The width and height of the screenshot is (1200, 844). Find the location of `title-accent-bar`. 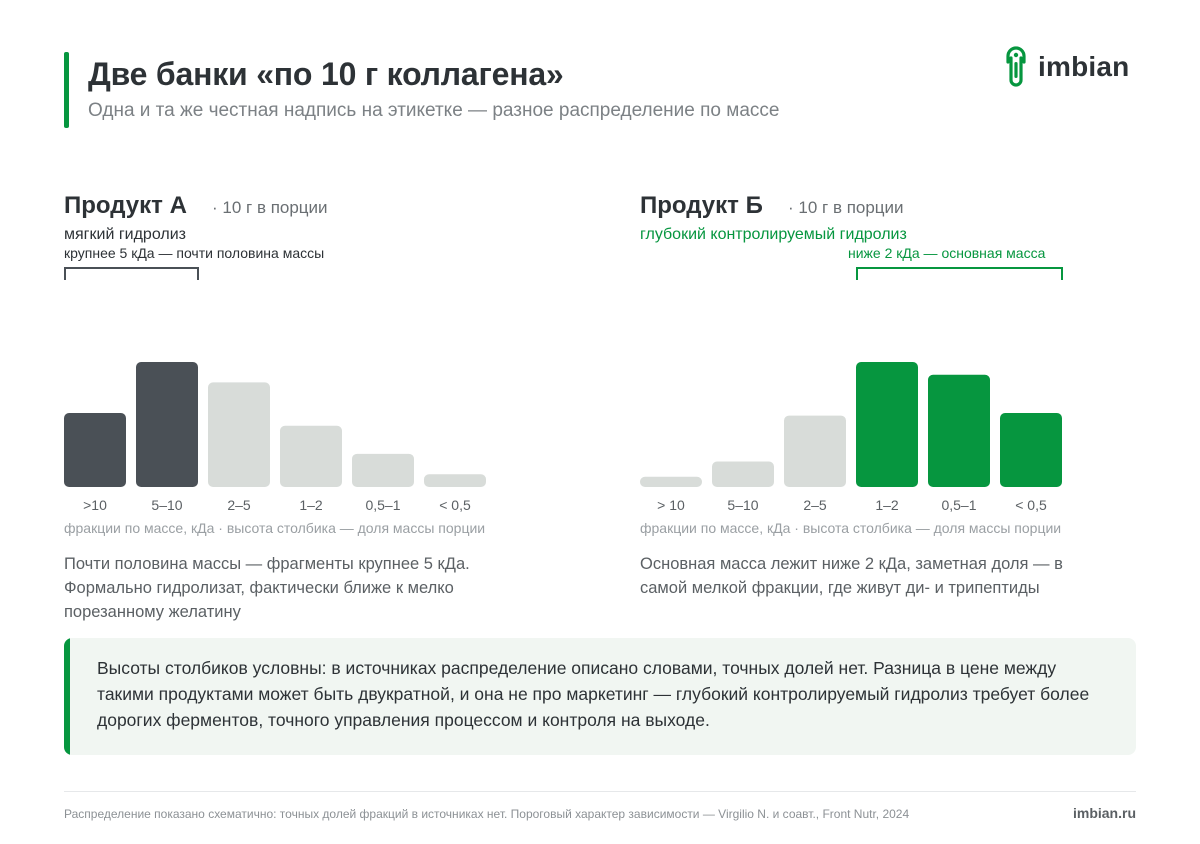

title-accent-bar is located at coordinates (66, 90).